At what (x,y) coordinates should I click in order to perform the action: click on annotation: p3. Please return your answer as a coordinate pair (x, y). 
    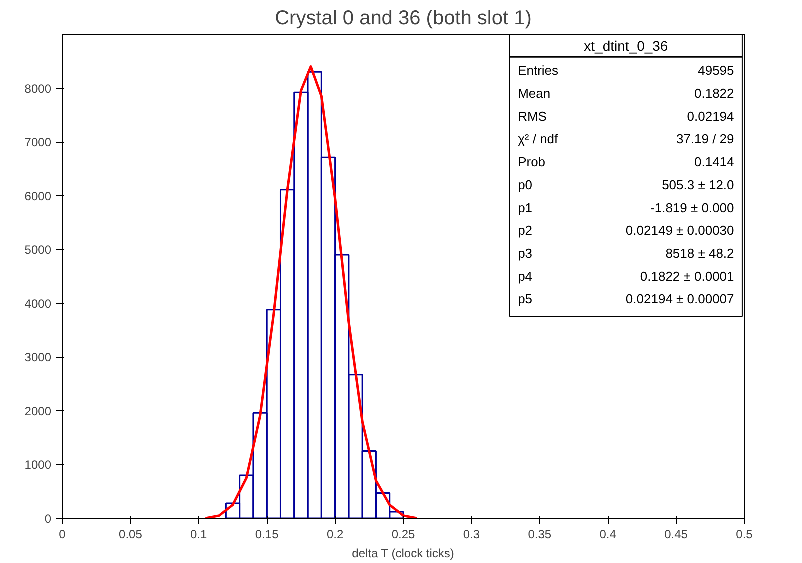
    Looking at the image, I should click on (525, 254).